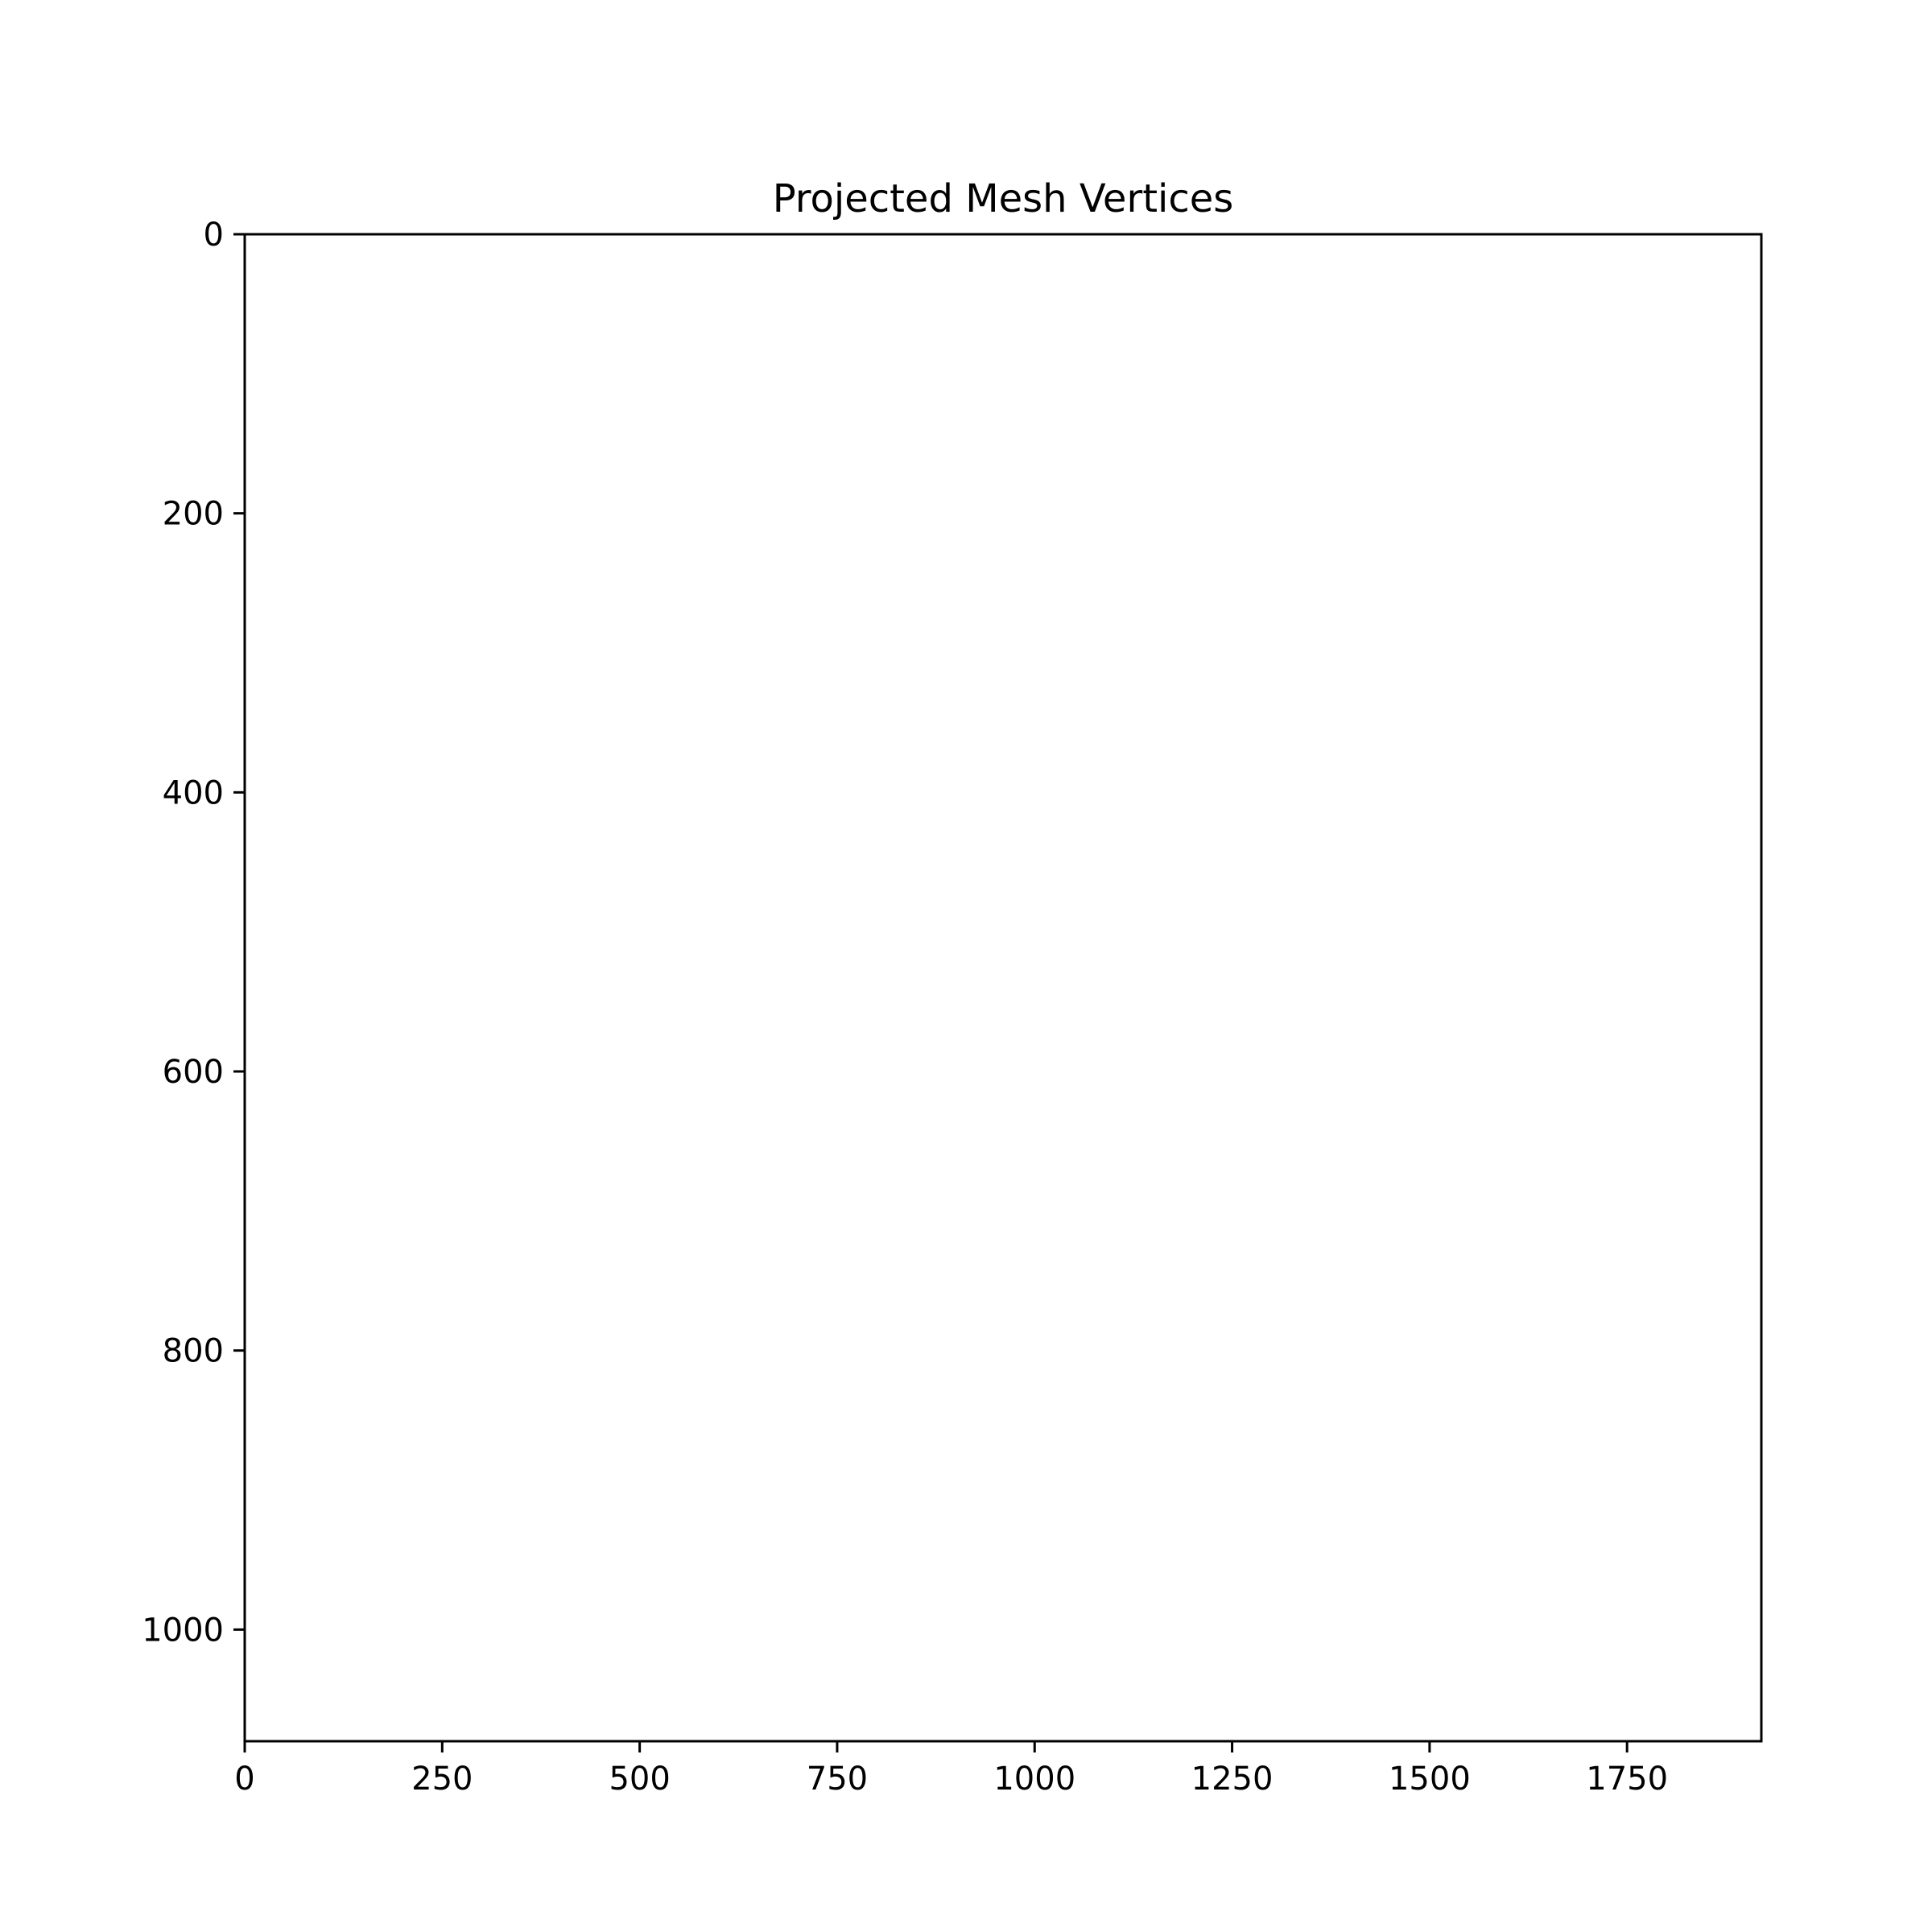  Describe the element at coordinates (1034, 1779) in the screenshot. I see `x-tick-label: 1000` at that location.